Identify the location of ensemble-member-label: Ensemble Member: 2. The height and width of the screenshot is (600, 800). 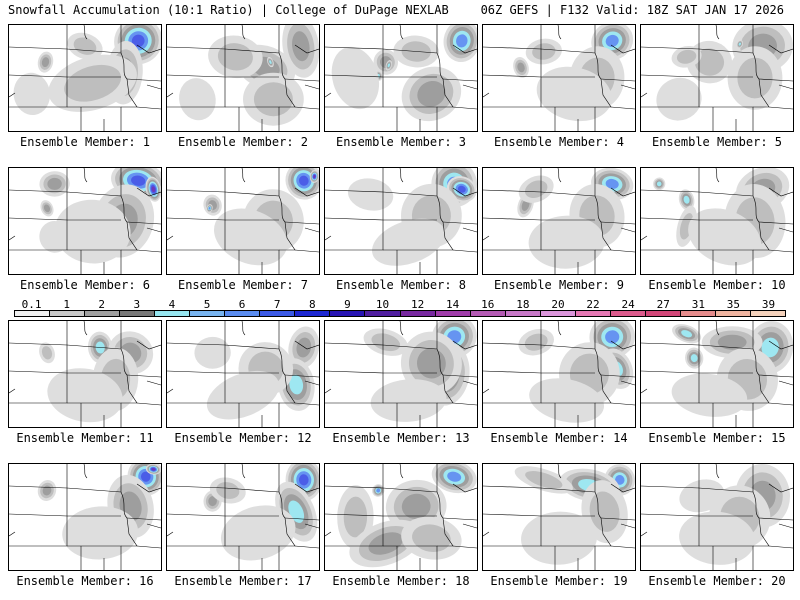
(243, 142).